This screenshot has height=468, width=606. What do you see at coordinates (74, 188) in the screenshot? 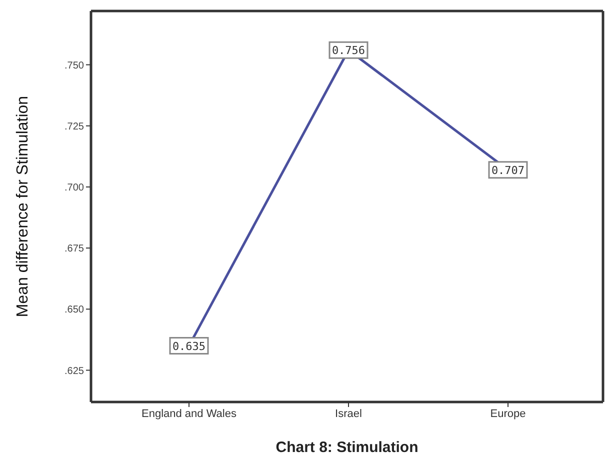
I see `y-tick-label: .700` at bounding box center [74, 188].